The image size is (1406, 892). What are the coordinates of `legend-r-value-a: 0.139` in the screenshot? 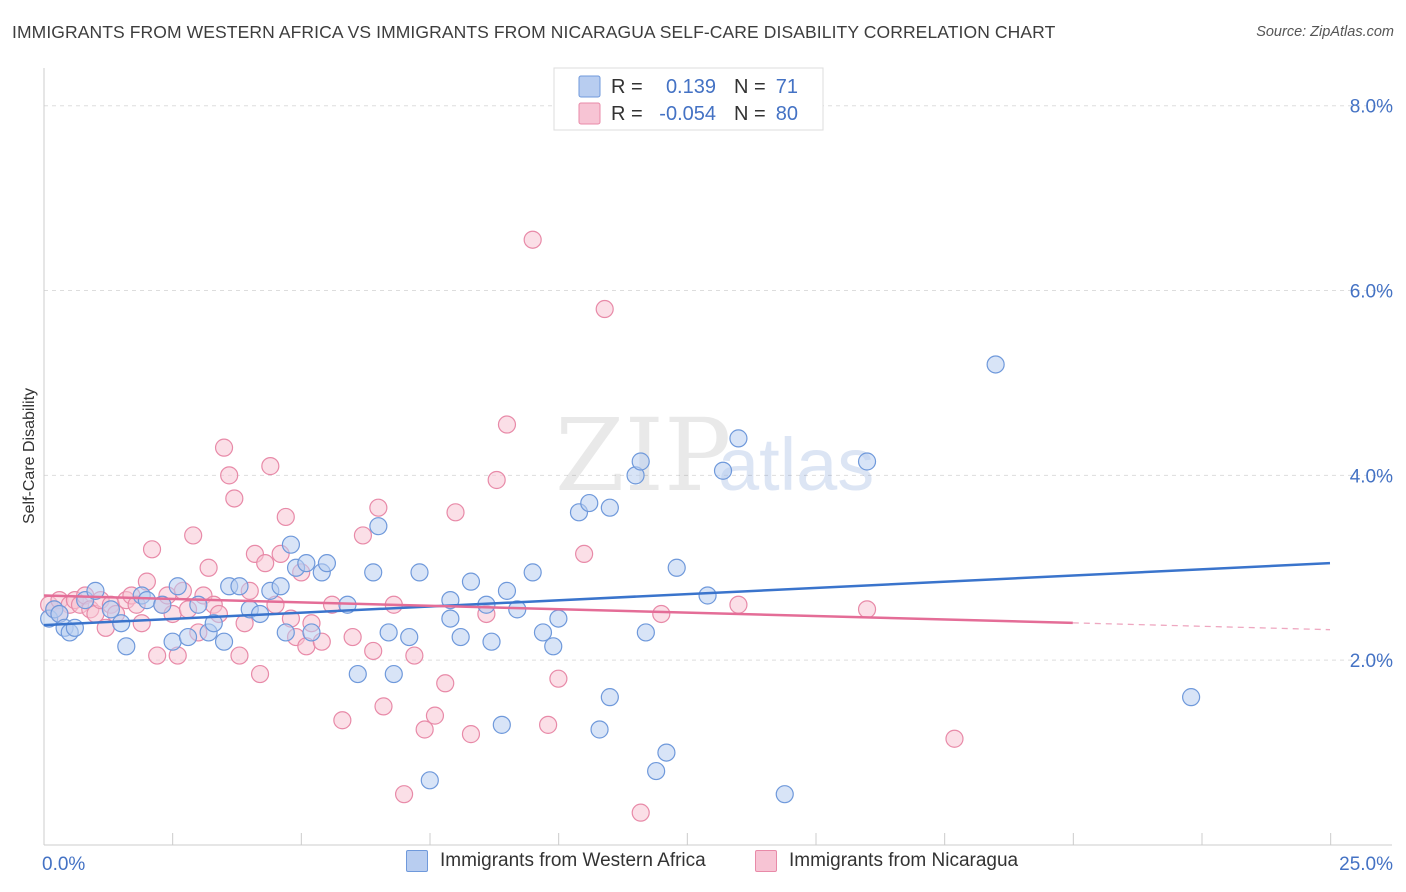 It's located at (691, 87).